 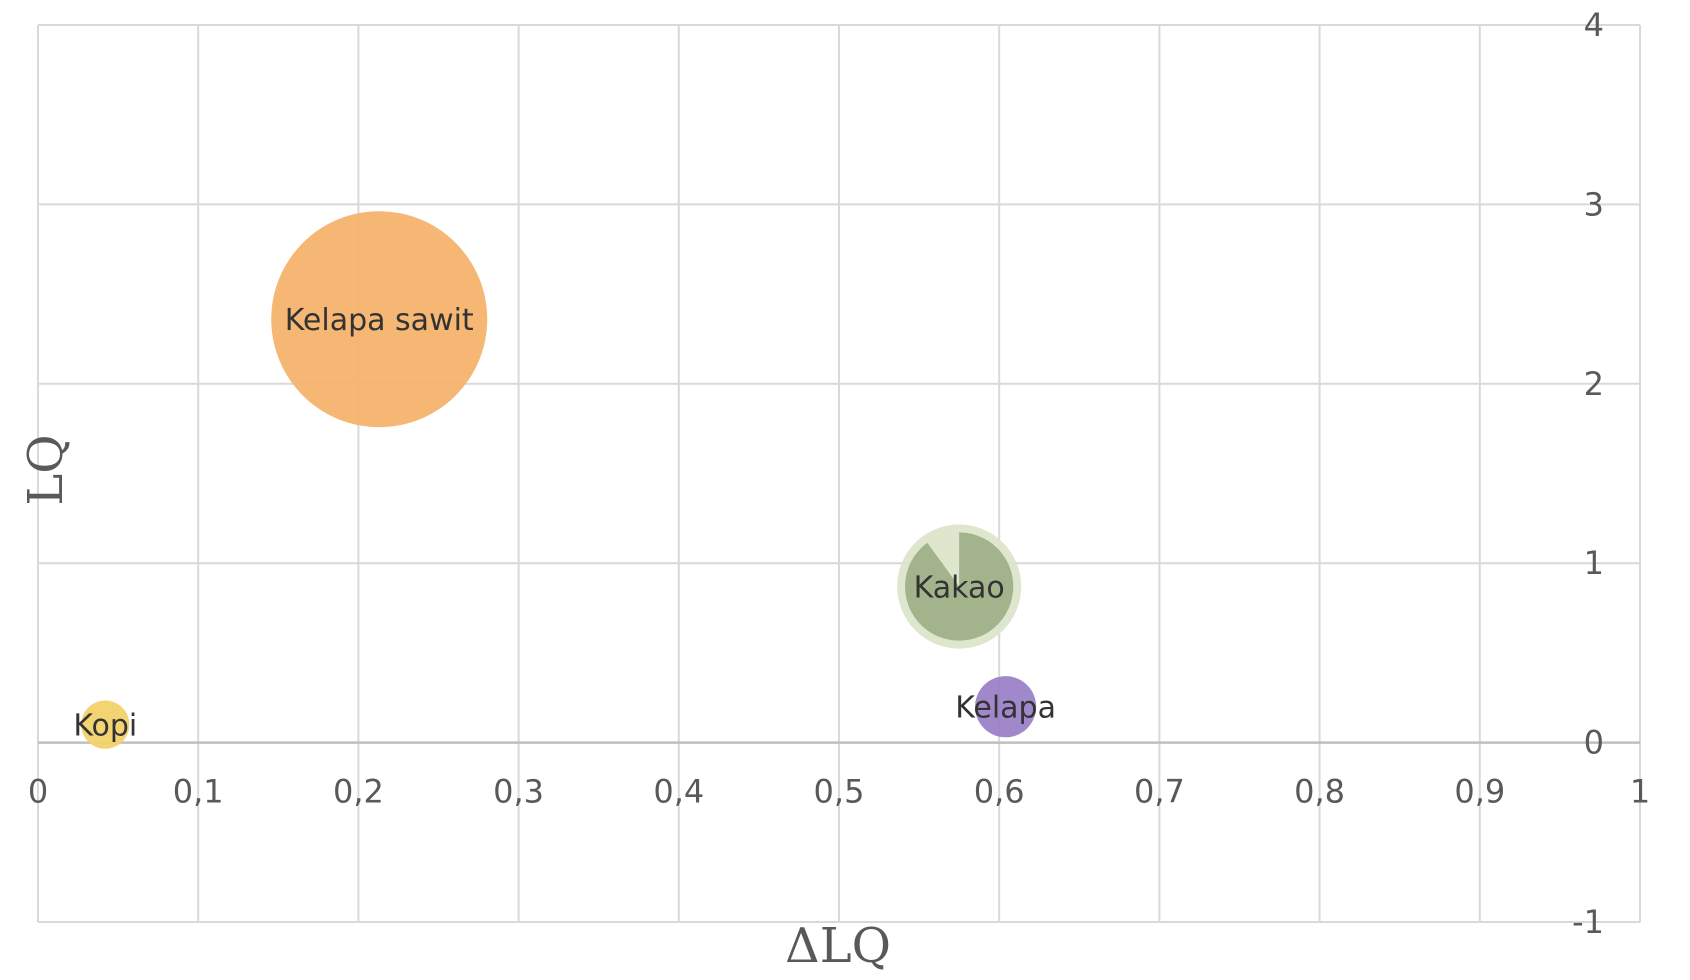 I want to click on x-tick-label: 0,9, so click(x=1479, y=792).